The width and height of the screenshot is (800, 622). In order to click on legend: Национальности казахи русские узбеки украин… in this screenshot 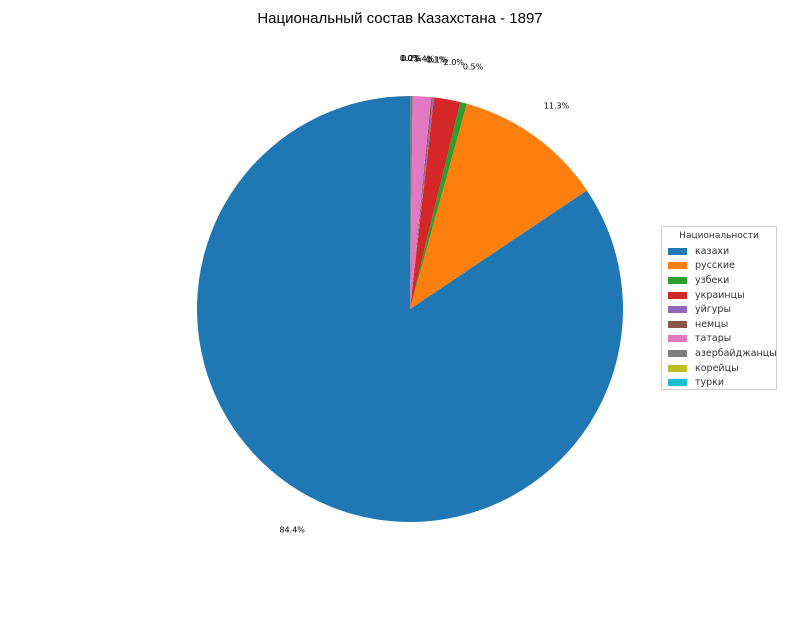, I will do `click(719, 308)`.